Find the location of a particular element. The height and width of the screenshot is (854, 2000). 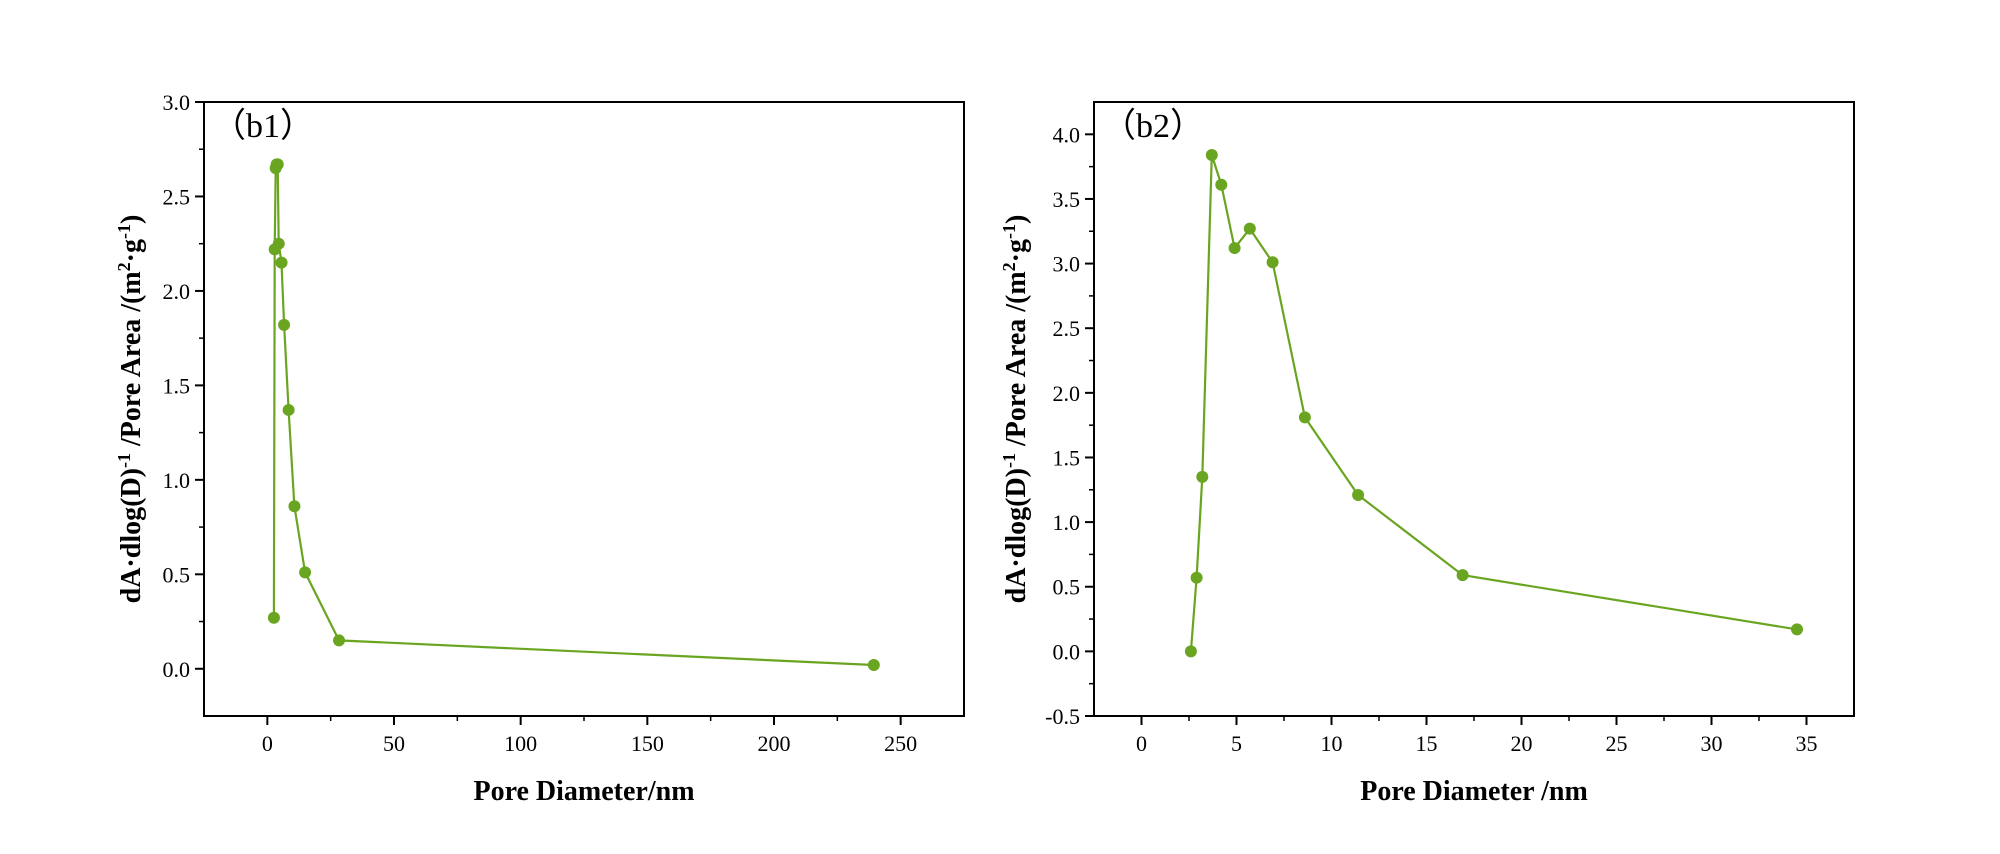

x-tick-label: 250 is located at coordinates (900, 743).